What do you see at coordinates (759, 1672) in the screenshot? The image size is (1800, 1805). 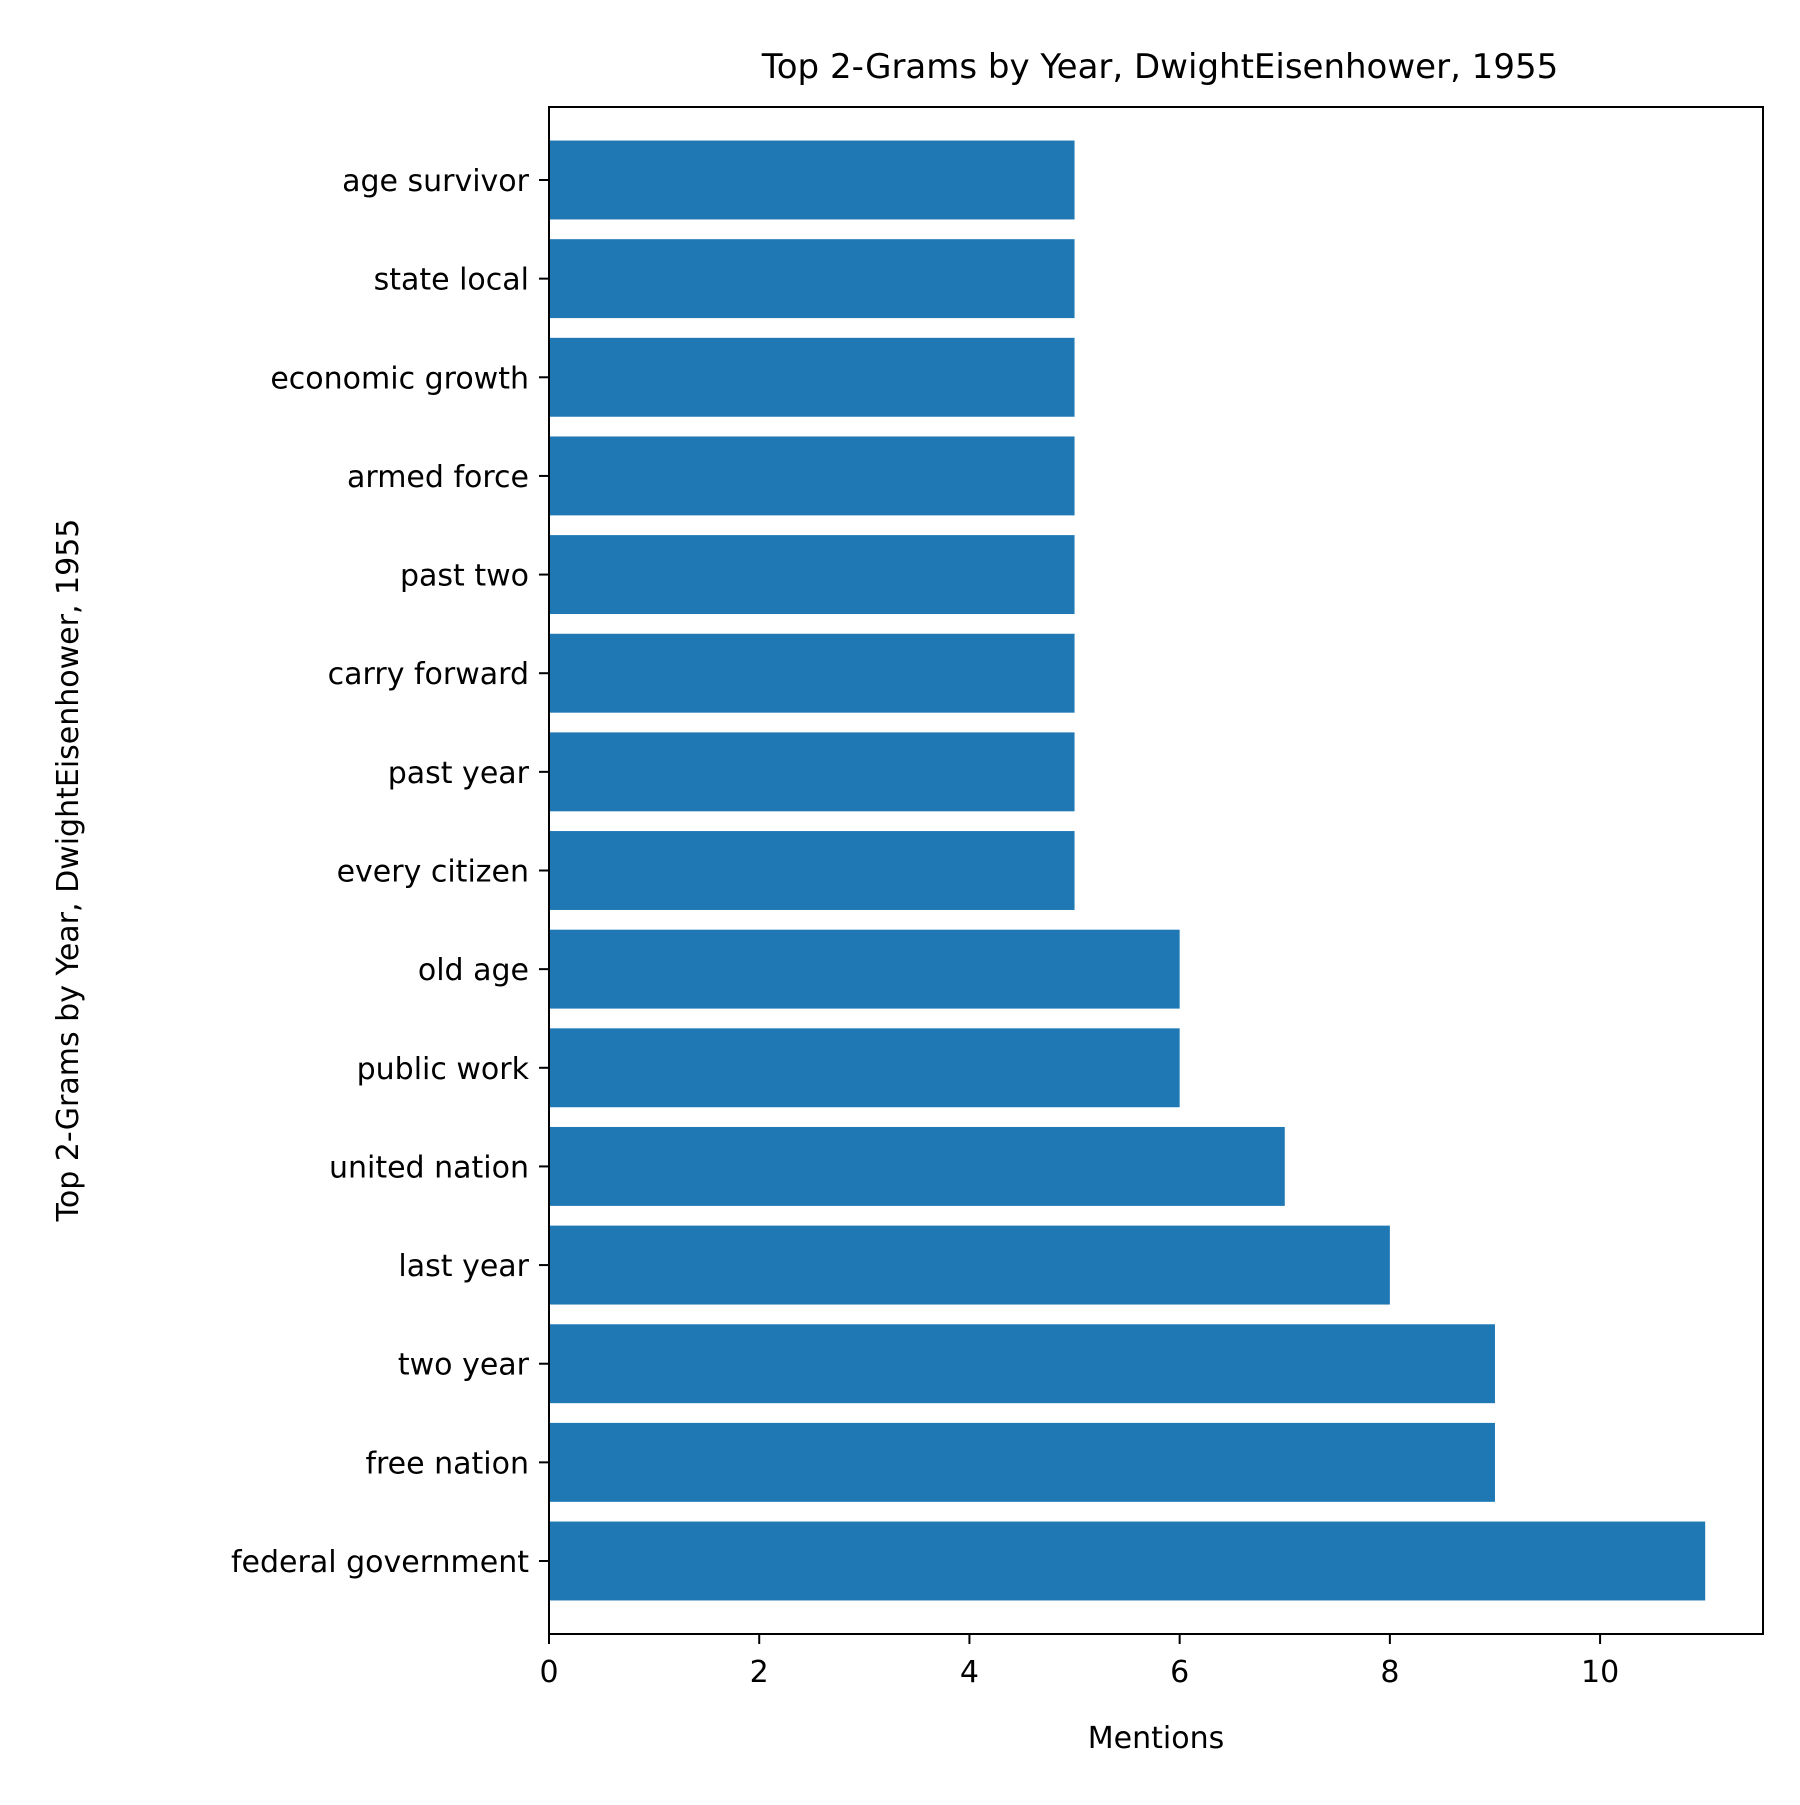 I see `x-tick-label: 2` at bounding box center [759, 1672].